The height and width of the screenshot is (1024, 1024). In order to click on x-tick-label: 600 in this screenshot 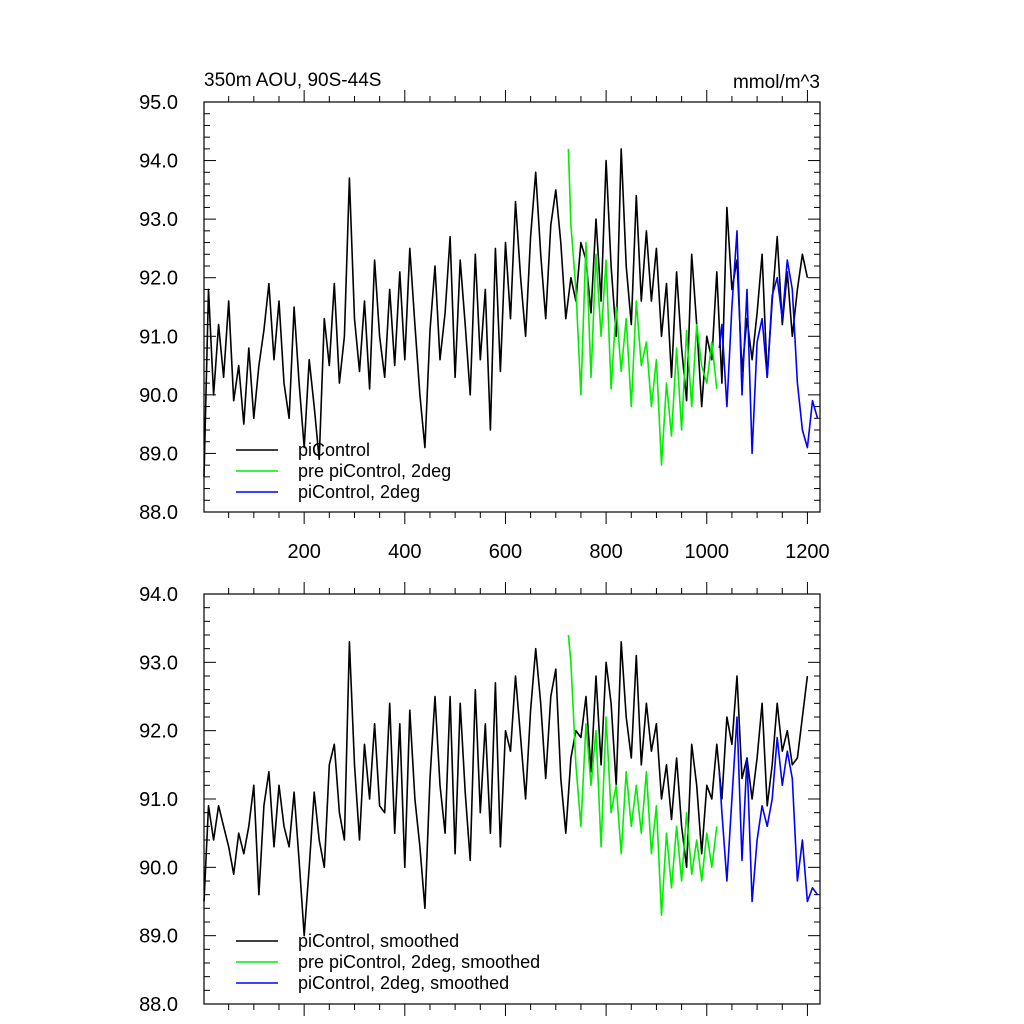, I will do `click(505, 552)`.